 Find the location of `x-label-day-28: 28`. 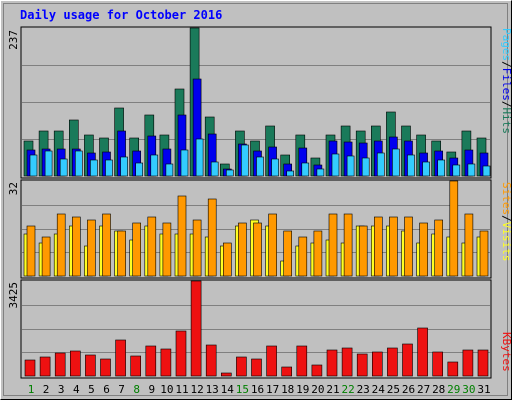

x-label-day-28: 28 is located at coordinates (438, 389).